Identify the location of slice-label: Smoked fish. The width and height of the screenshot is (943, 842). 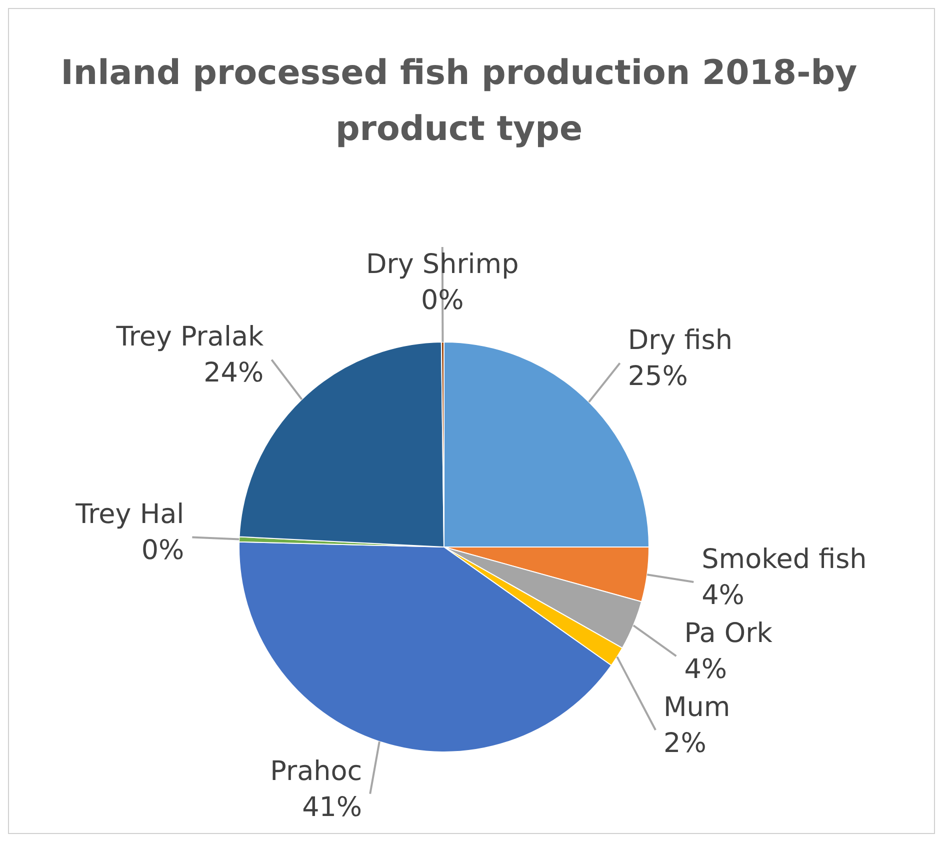
(784, 560).